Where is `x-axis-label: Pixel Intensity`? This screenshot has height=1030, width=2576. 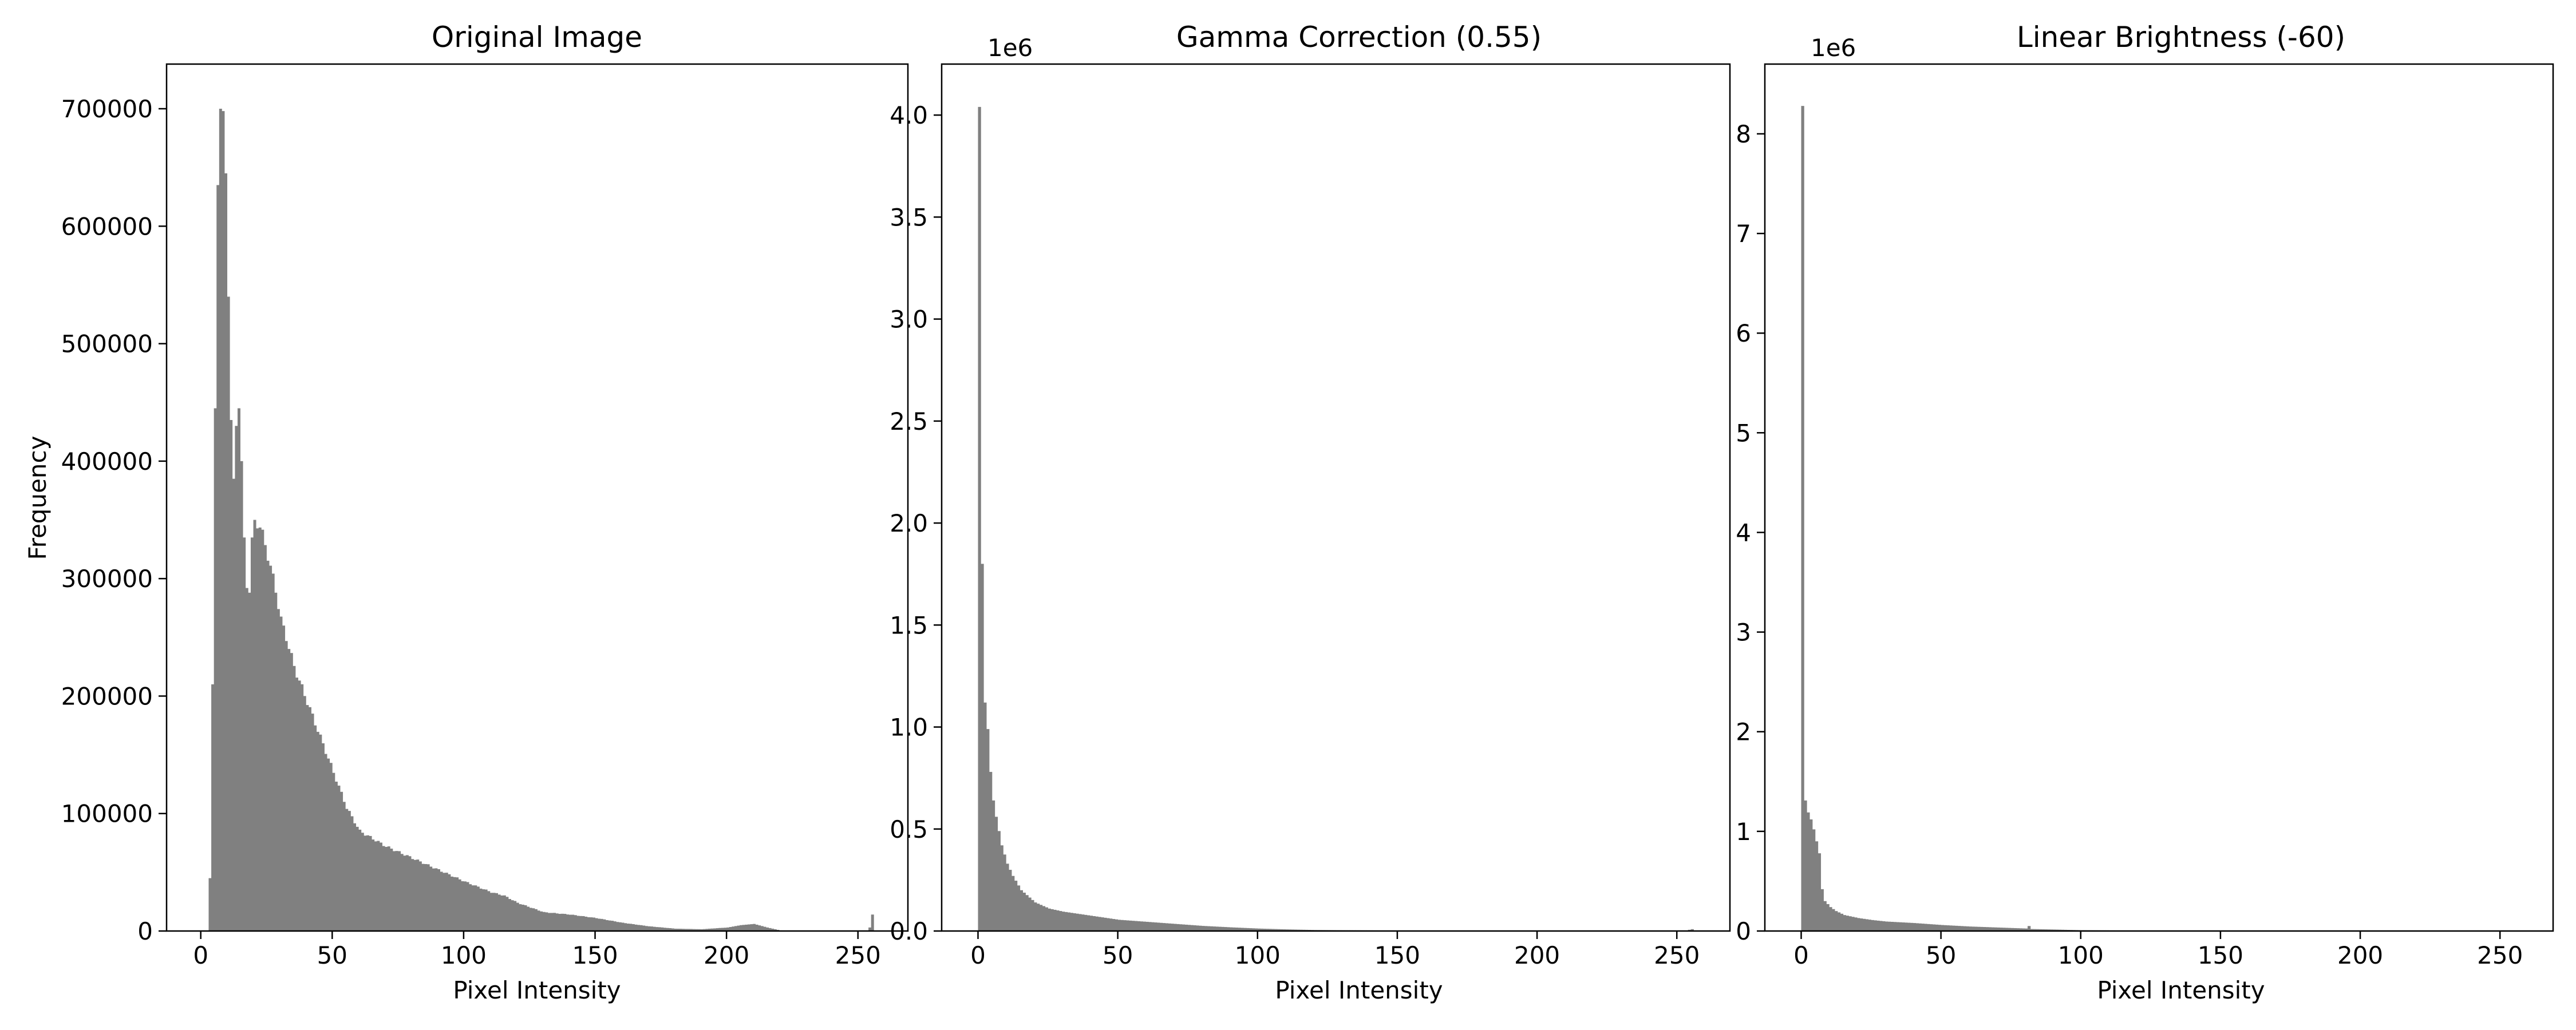
x-axis-label: Pixel Intensity is located at coordinates (2181, 990).